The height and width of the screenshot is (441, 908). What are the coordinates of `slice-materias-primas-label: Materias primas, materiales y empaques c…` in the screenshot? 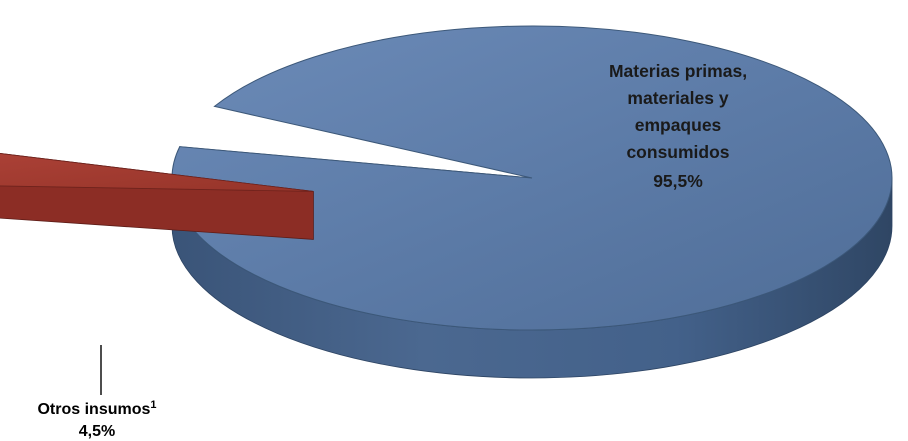 It's located at (678, 126).